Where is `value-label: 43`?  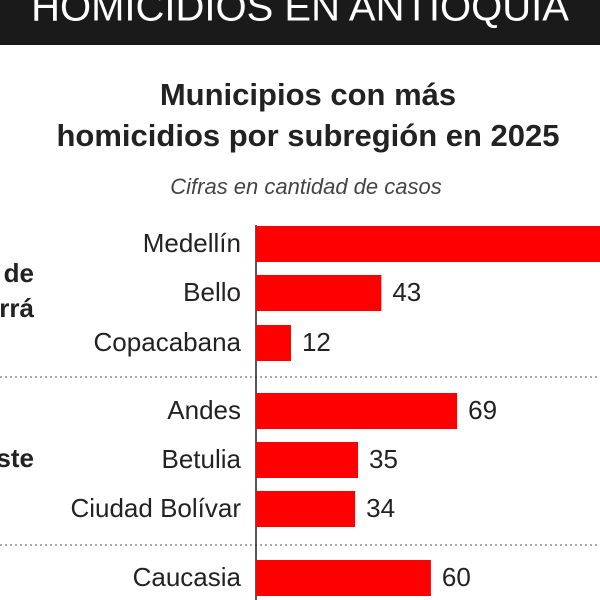
value-label: 43 is located at coordinates (406, 292).